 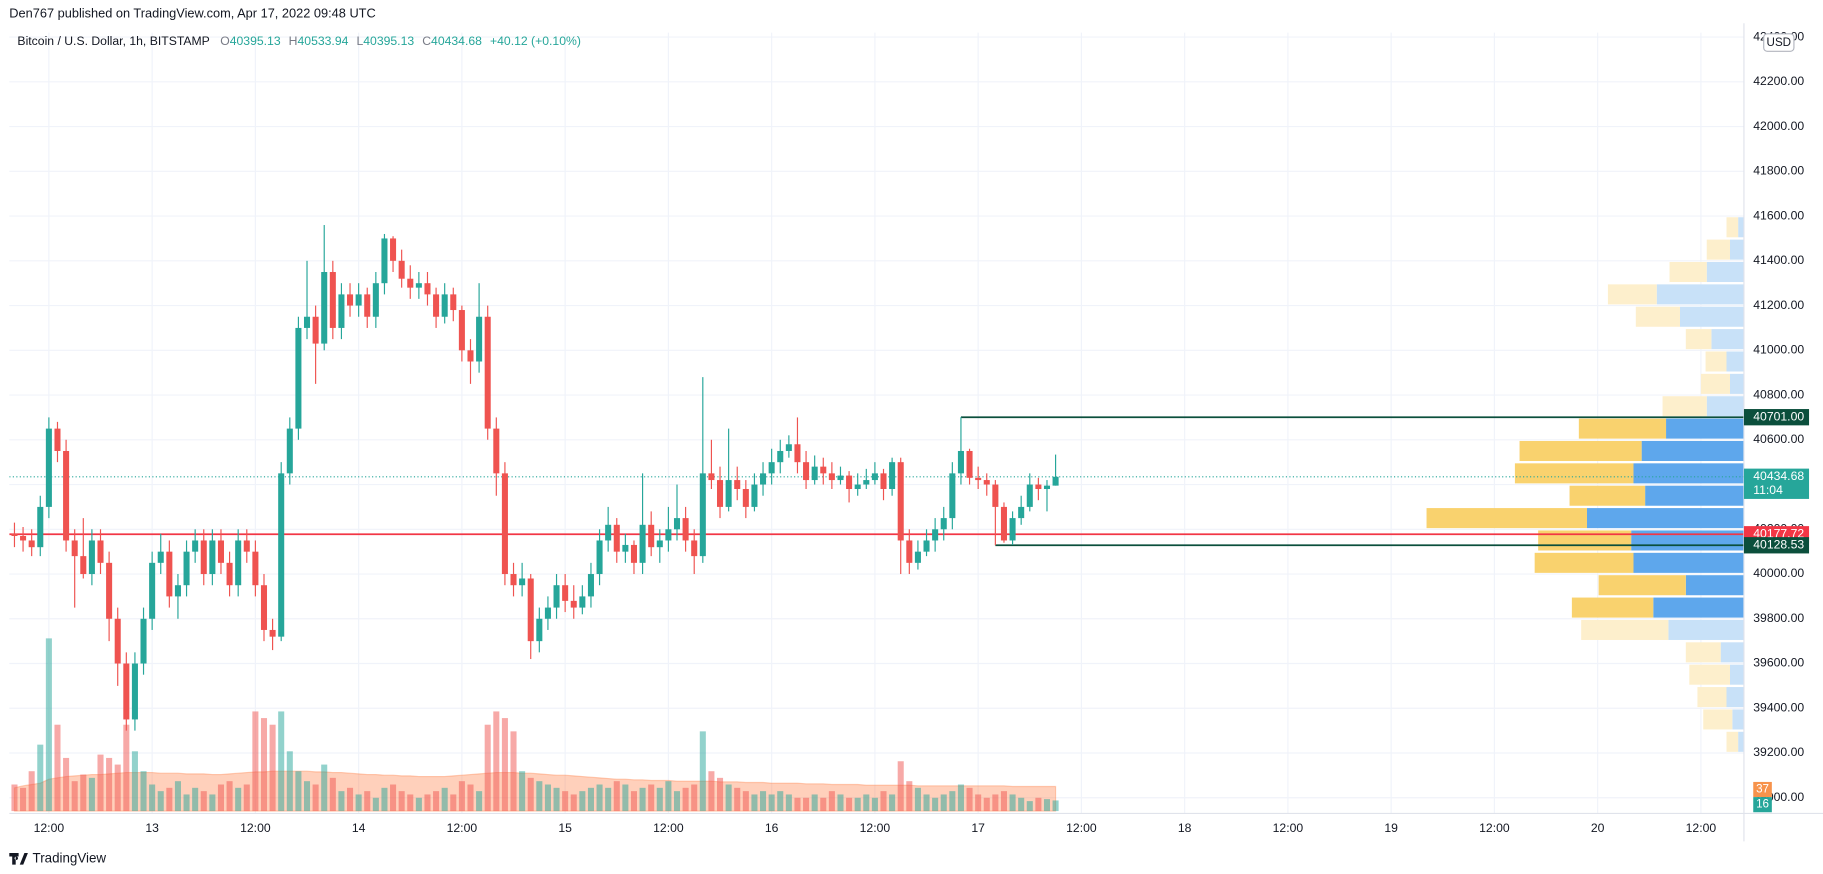 I want to click on y-tick-label: 40800.00, so click(x=1778, y=394).